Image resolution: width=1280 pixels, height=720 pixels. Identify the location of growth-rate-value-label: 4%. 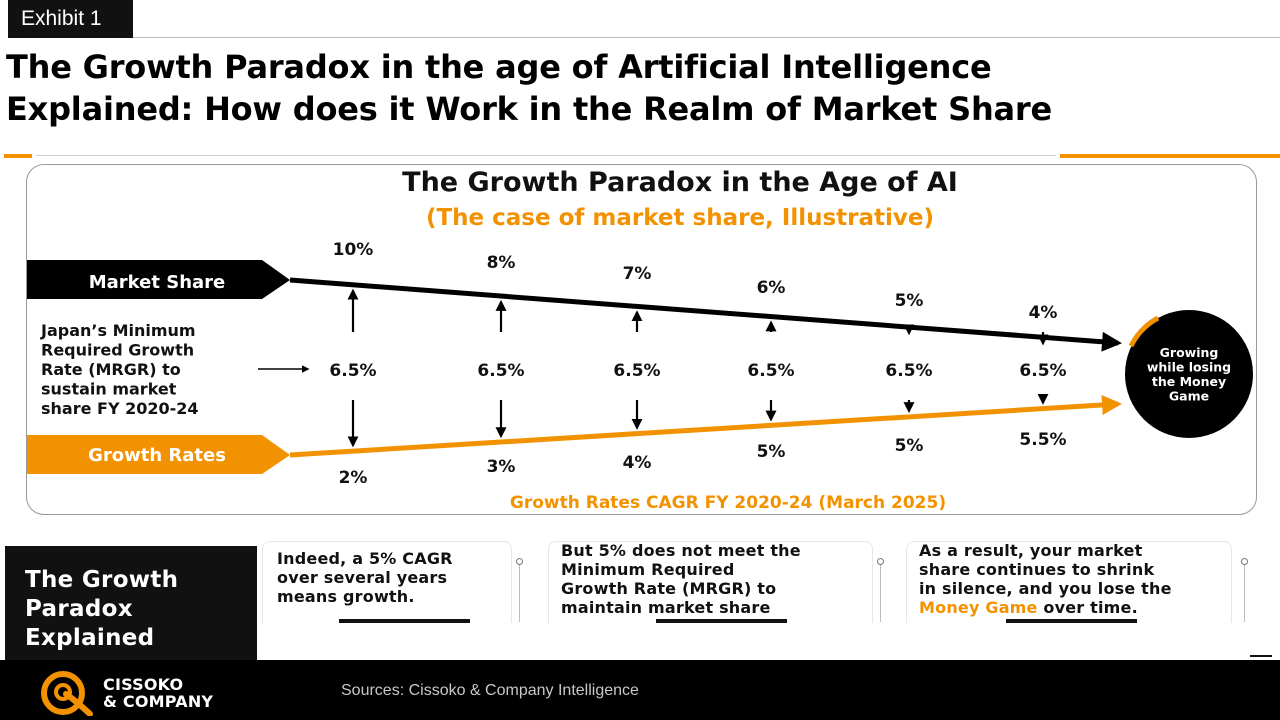
(637, 463).